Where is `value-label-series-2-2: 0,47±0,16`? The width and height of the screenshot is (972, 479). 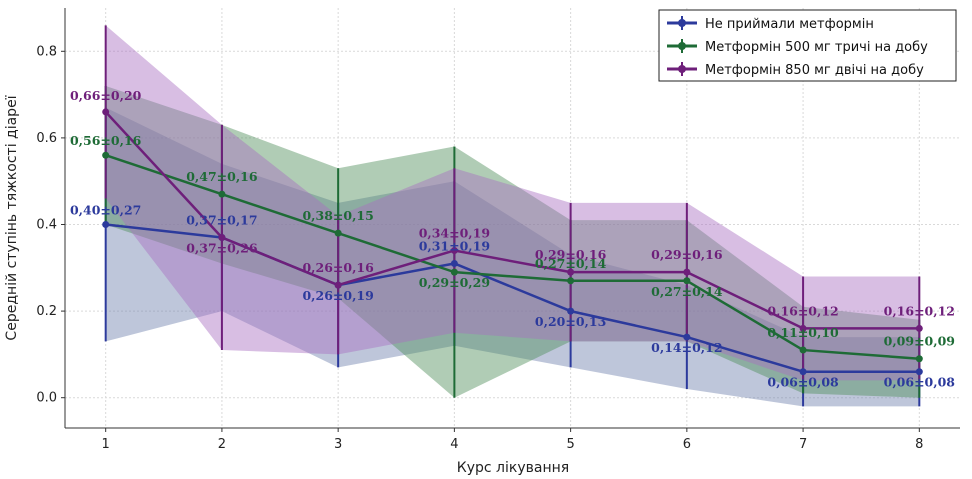 value-label-series-2-2: 0,47±0,16 is located at coordinates (222, 176).